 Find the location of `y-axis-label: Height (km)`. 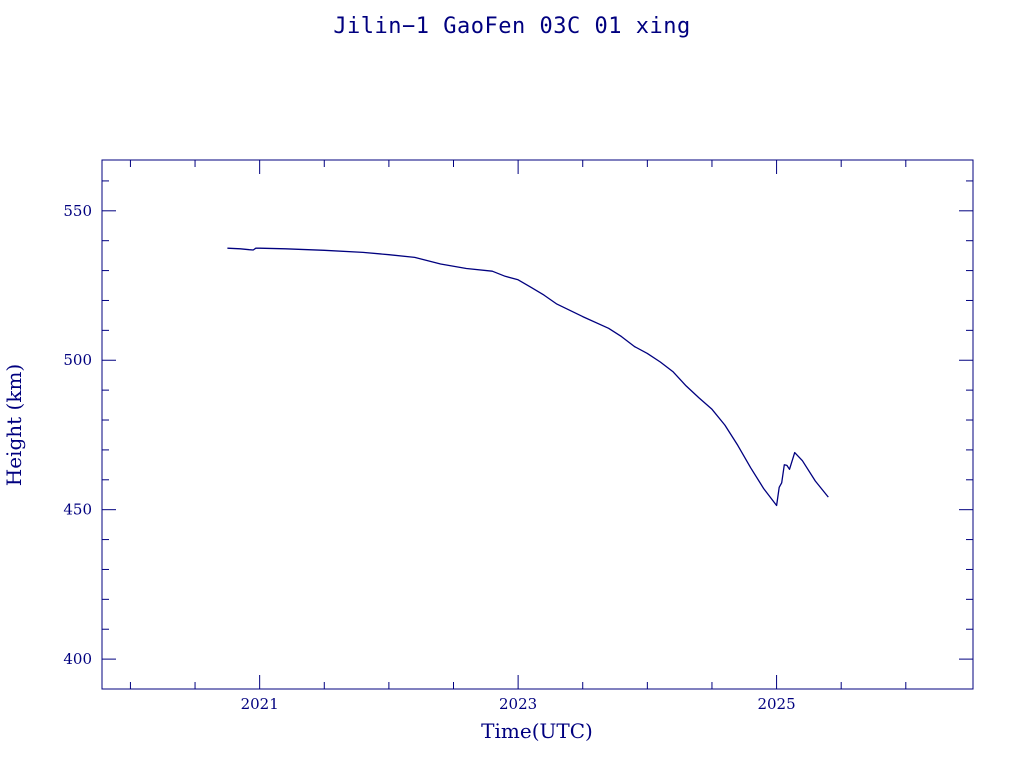

y-axis-label: Height (km) is located at coordinates (14, 425).